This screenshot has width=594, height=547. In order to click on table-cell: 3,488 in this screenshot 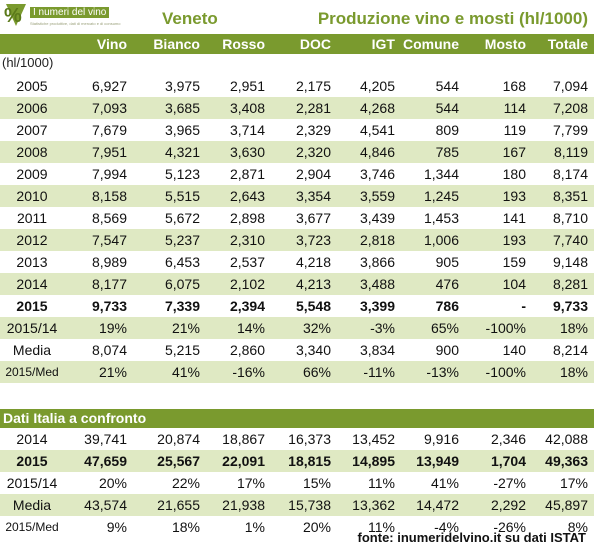, I will do `click(363, 284)`.